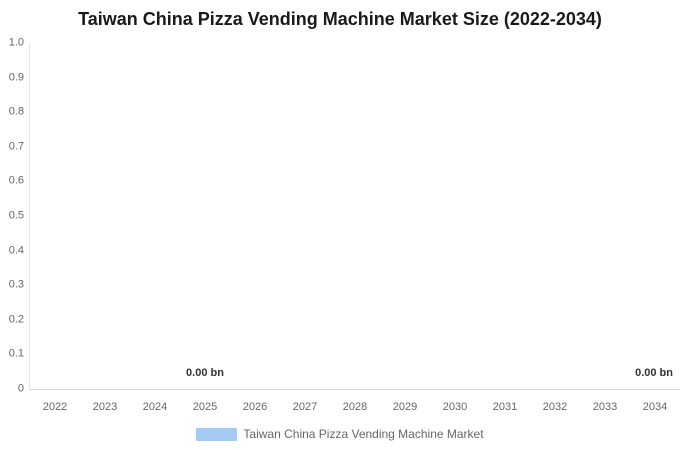  I want to click on x-tick-label: 2031, so click(505, 407).